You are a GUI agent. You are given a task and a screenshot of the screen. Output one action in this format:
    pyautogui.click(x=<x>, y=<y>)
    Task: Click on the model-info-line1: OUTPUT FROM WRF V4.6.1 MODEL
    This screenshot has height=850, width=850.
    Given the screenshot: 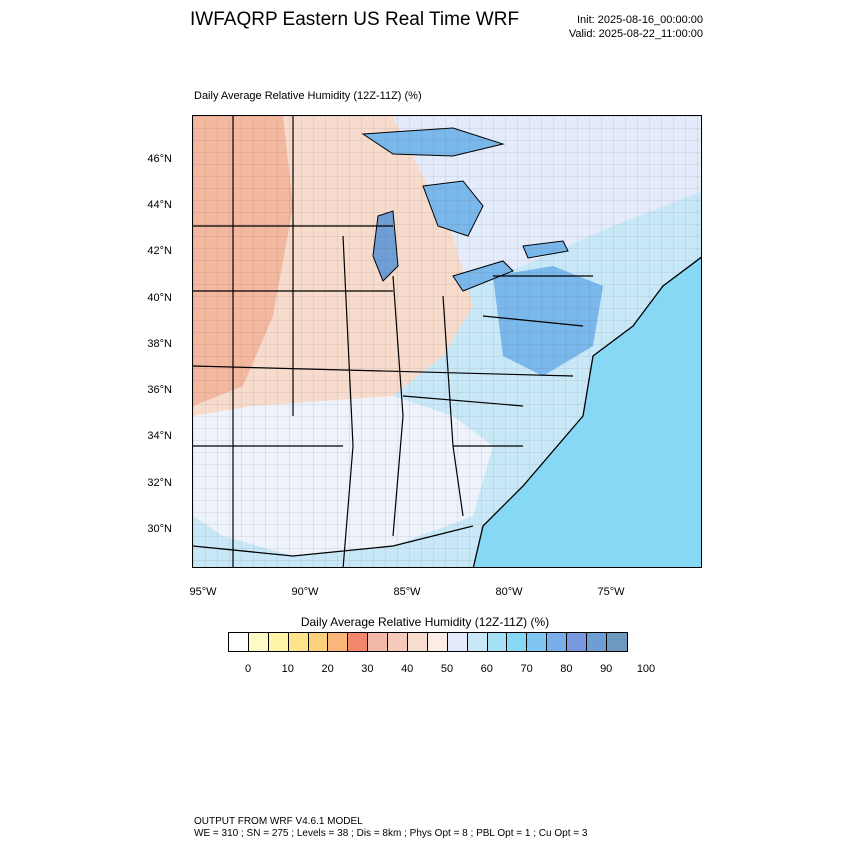 What is the action you would take?
    pyautogui.click(x=278, y=821)
    